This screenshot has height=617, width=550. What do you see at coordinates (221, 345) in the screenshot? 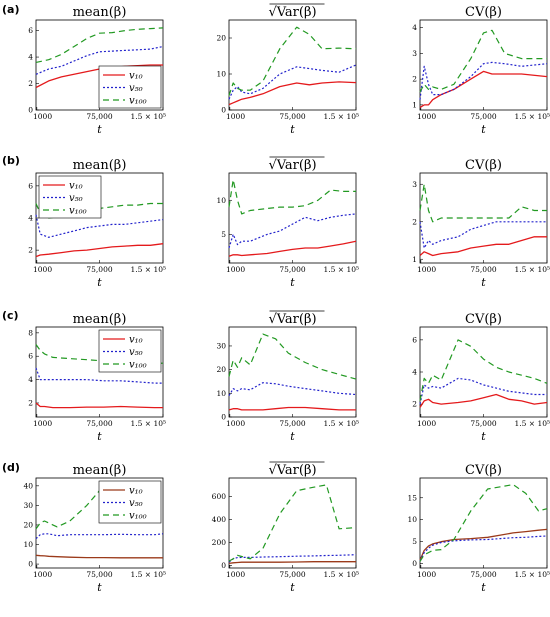
I see `y-tick-label: 30` at bounding box center [221, 345].